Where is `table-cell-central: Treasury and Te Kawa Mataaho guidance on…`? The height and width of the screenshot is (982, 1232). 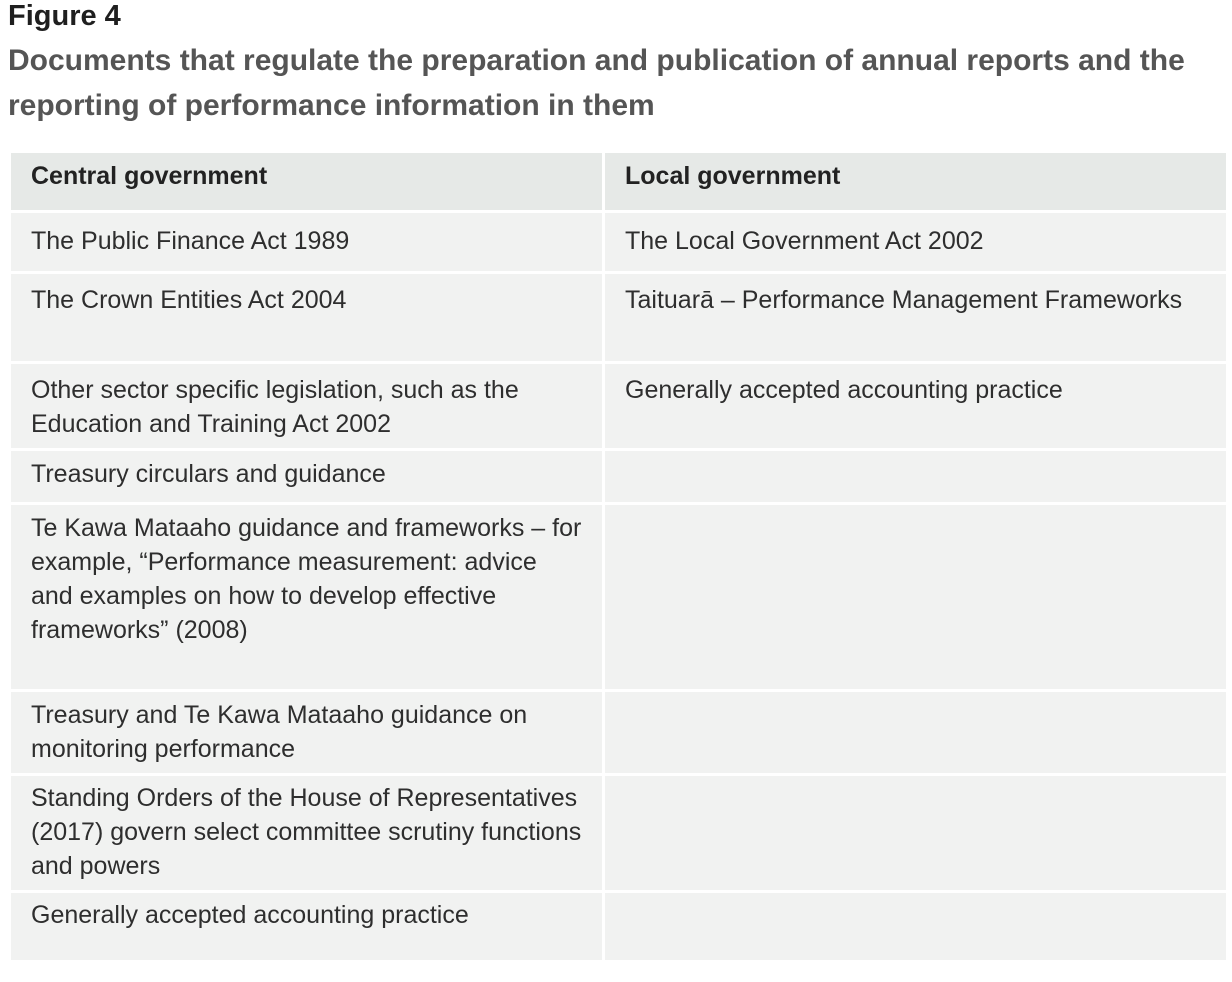 table-cell-central: Treasury and Te Kawa Mataaho guidance on… is located at coordinates (306, 732).